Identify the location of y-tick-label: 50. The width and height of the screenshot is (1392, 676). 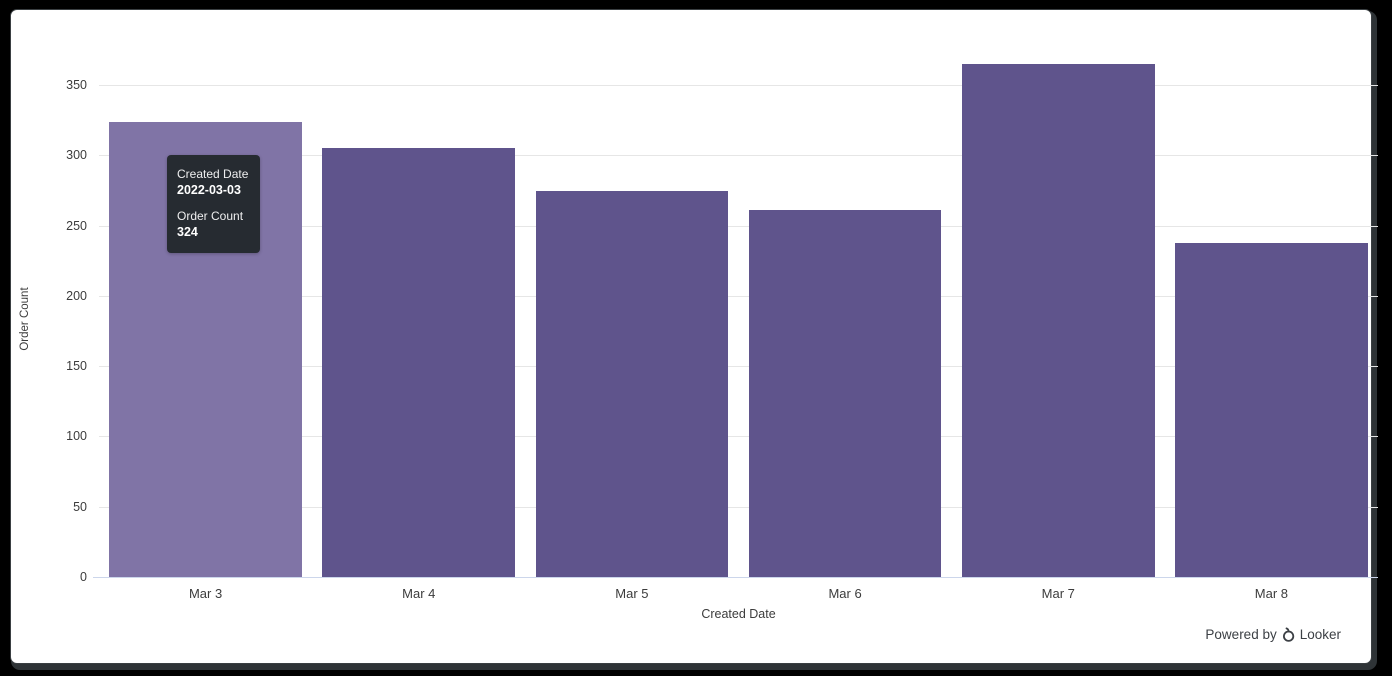
(80, 507).